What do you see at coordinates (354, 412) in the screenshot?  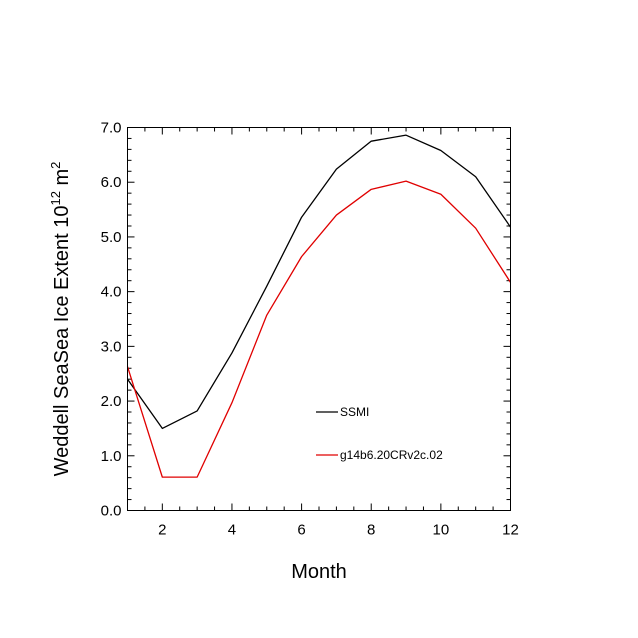 I see `legend-label-ssmi: SSMI` at bounding box center [354, 412].